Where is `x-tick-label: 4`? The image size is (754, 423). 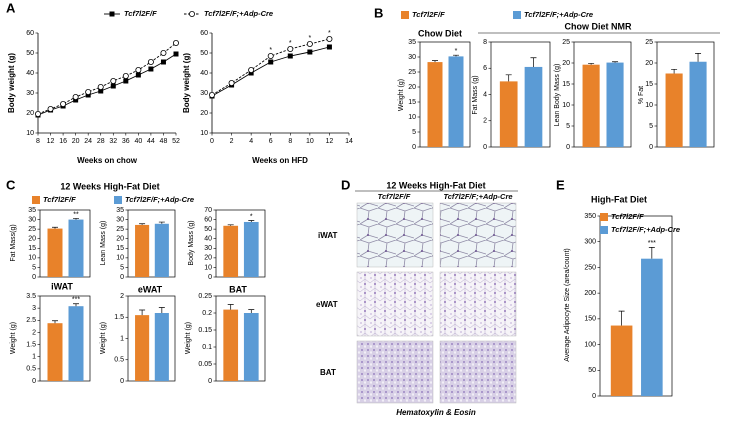 x-tick-label: 4 is located at coordinates (251, 141).